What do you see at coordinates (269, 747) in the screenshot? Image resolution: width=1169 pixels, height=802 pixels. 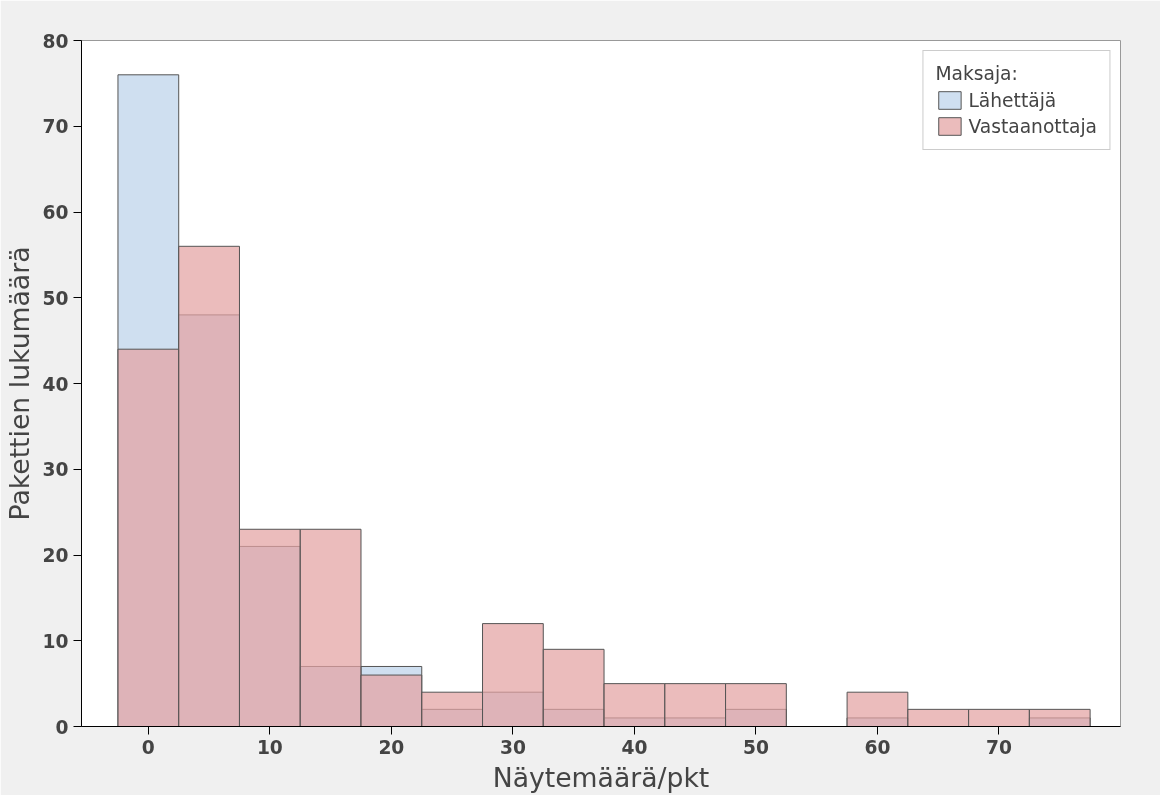 I see `x-tick-label: 10` at bounding box center [269, 747].